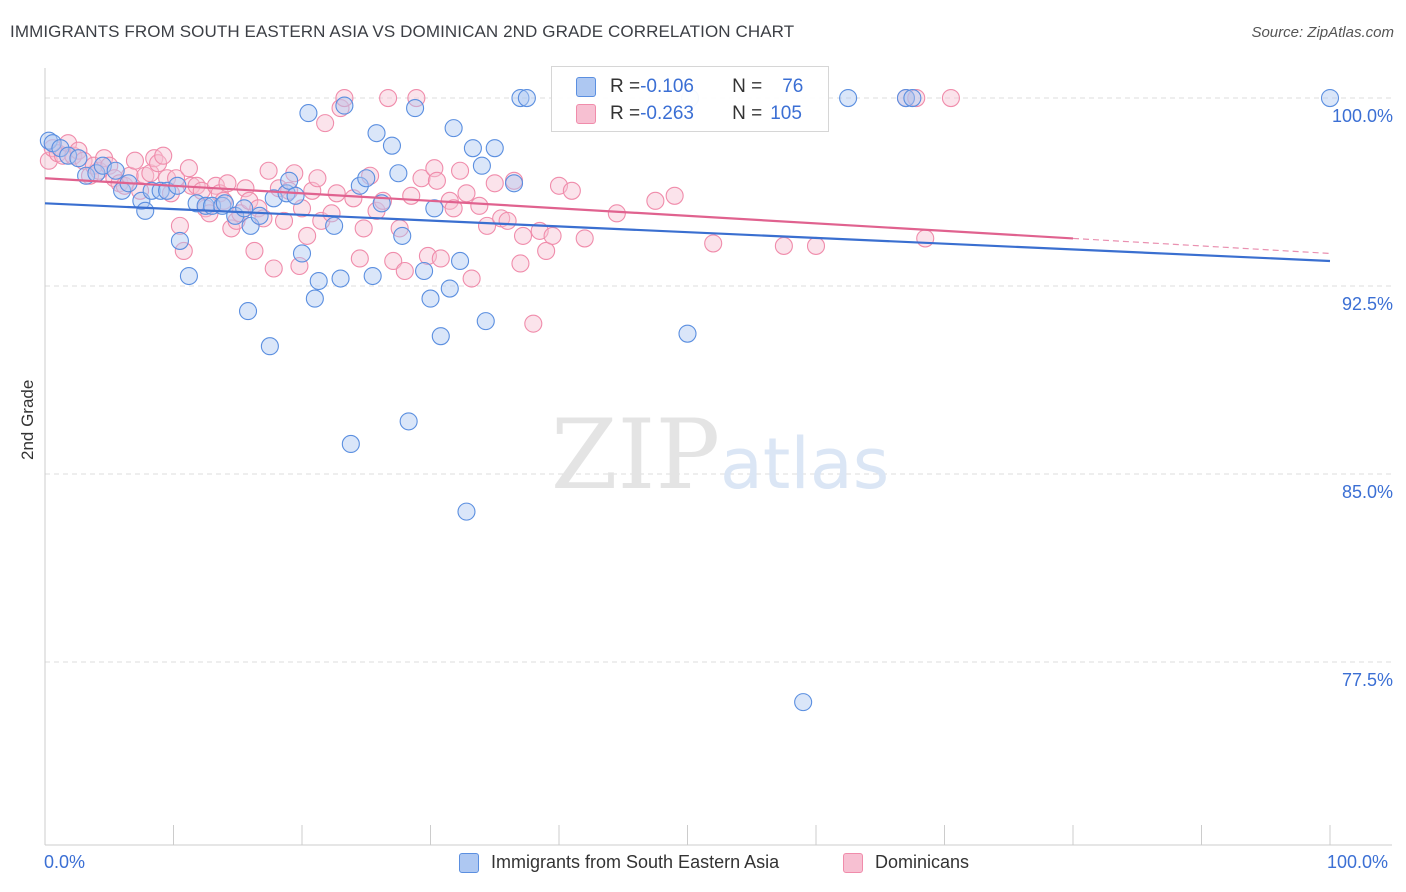 This screenshot has width=1406, height=892. What do you see at coordinates (906, 862) in the screenshot?
I see `bottom-legend-pink: Dominicans` at bounding box center [906, 862].